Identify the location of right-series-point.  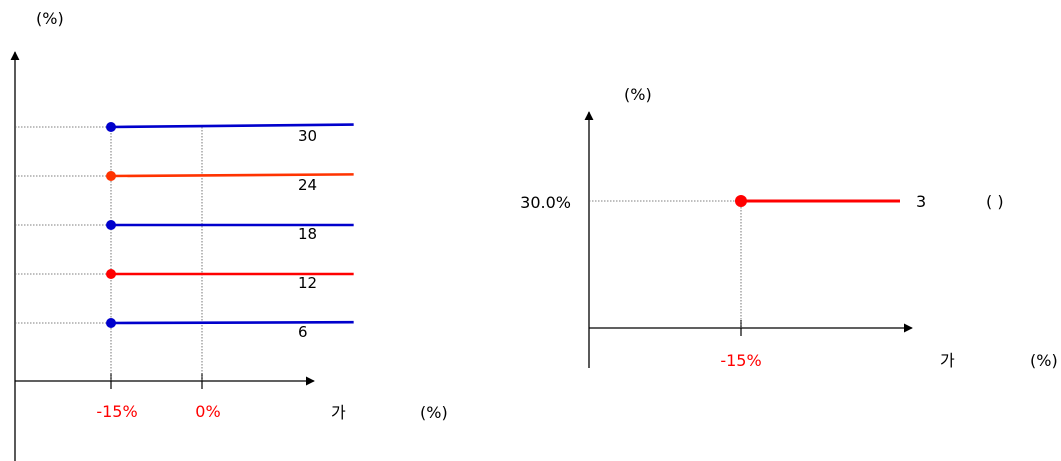
(741, 201).